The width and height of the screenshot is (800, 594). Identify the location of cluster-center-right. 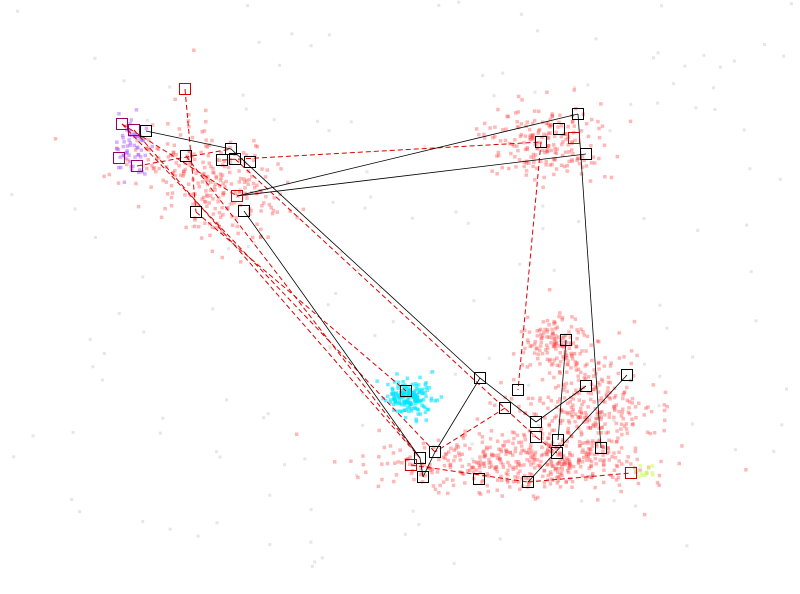
(560, 331).